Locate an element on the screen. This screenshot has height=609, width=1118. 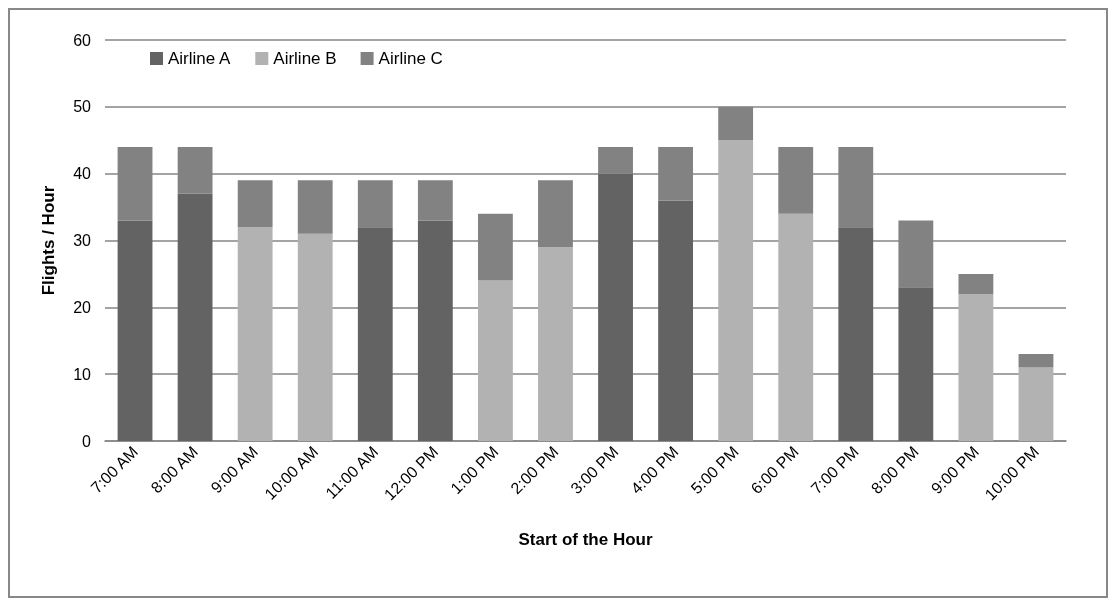
x-tick-label: 1:00 PM is located at coordinates (474, 470).